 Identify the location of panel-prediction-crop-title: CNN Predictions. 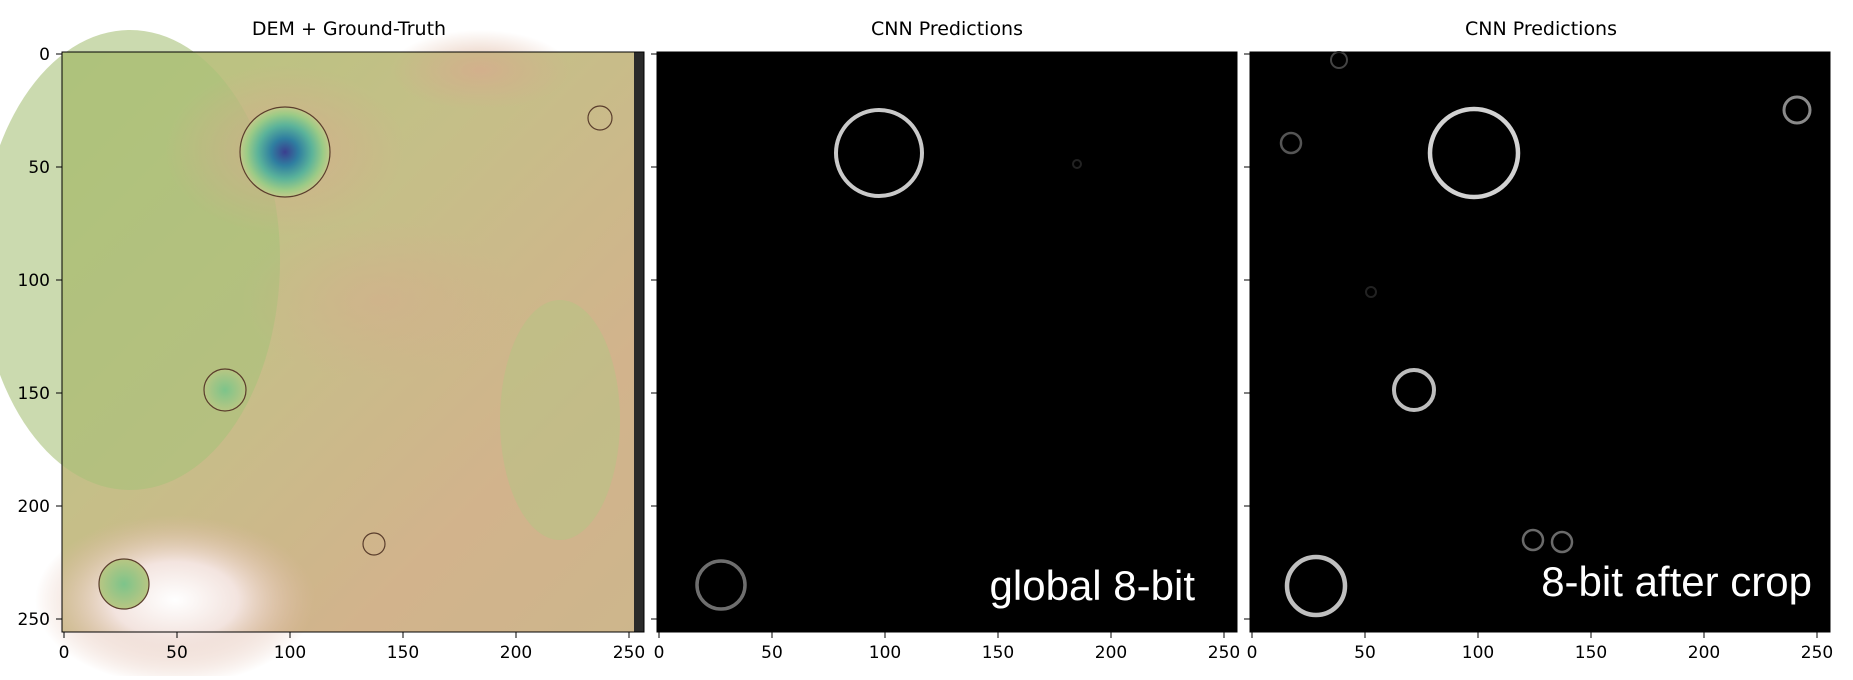
(1541, 29).